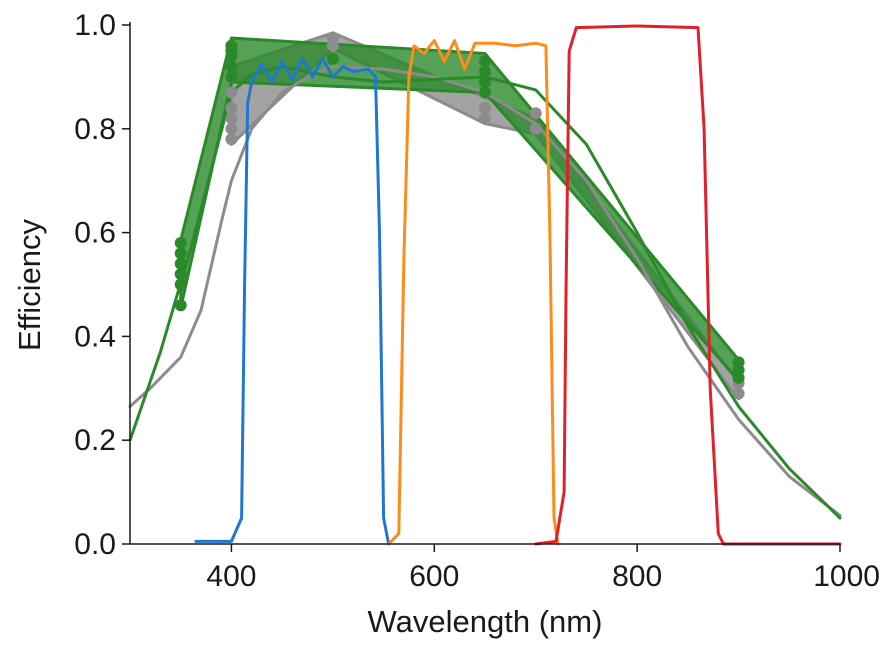 The height and width of the screenshot is (648, 885). Describe the element at coordinates (434, 576) in the screenshot. I see `x-tick-label: 600` at that location.